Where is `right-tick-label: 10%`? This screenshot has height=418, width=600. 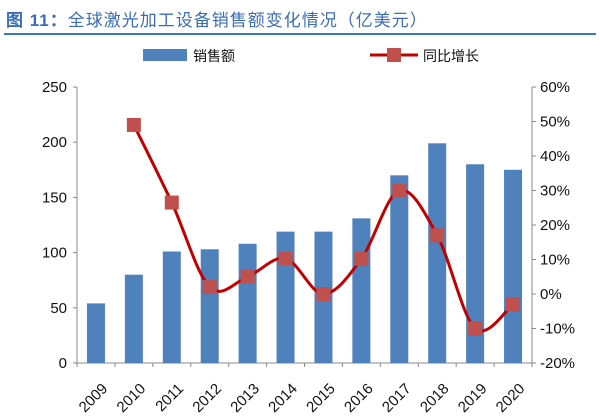
right-tick-label: 10% is located at coordinates (555, 260).